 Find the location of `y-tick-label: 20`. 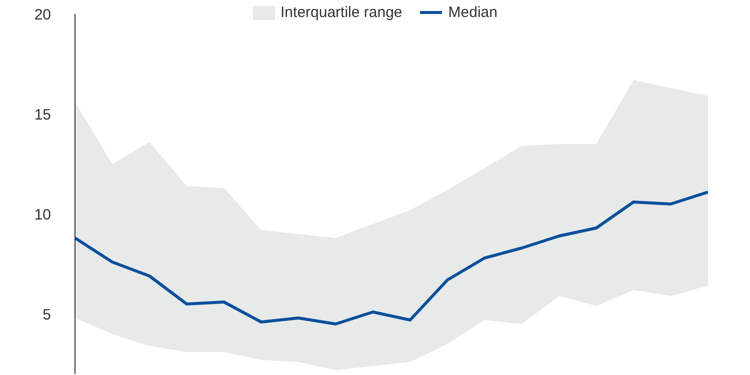

y-tick-label: 20 is located at coordinates (42, 15).